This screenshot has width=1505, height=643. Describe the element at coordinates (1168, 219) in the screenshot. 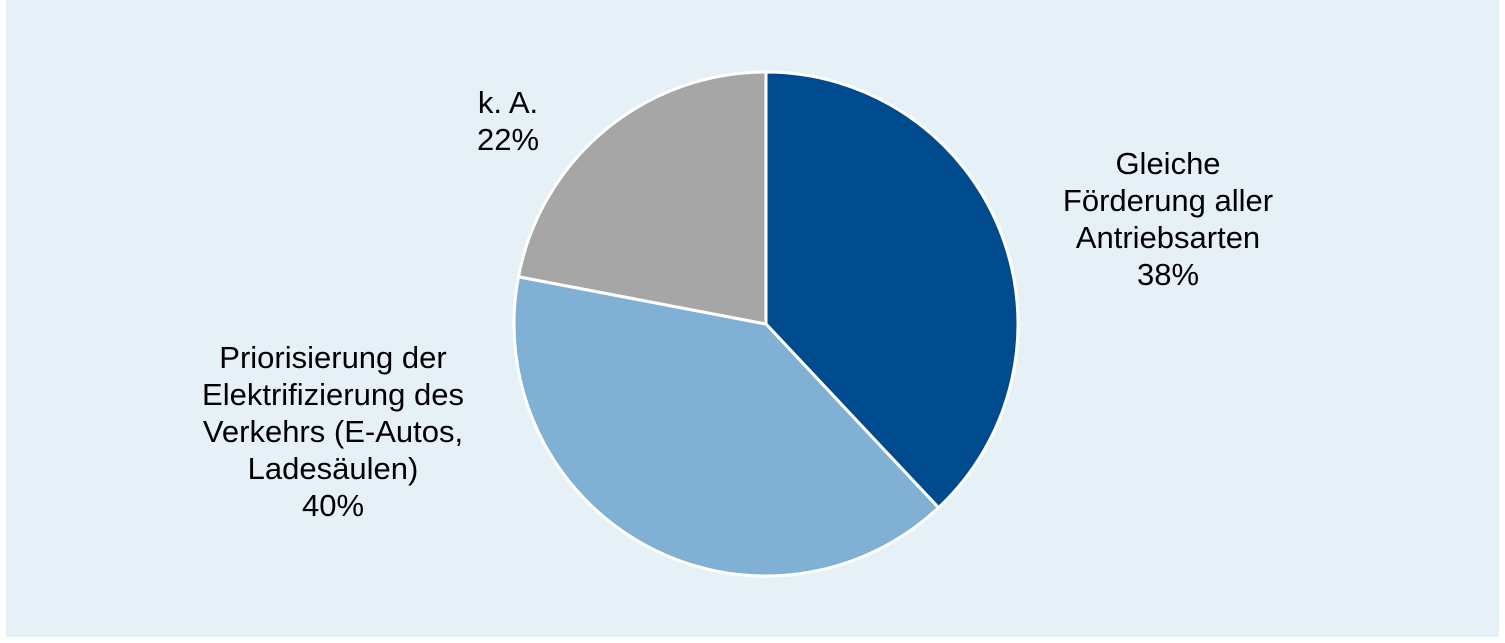

I see `slice-label-gleiche-foerderung: Gleiche Förderung aller Antriebsarten 38%` at that location.